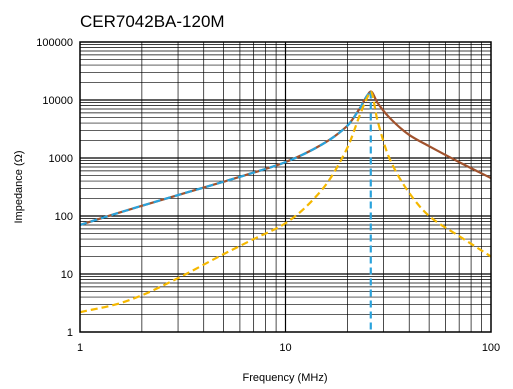 Image resolution: width=513 pixels, height=389 pixels. Describe the element at coordinates (19, 186) in the screenshot. I see `y-axis-title: Impedance (Ω)` at that location.